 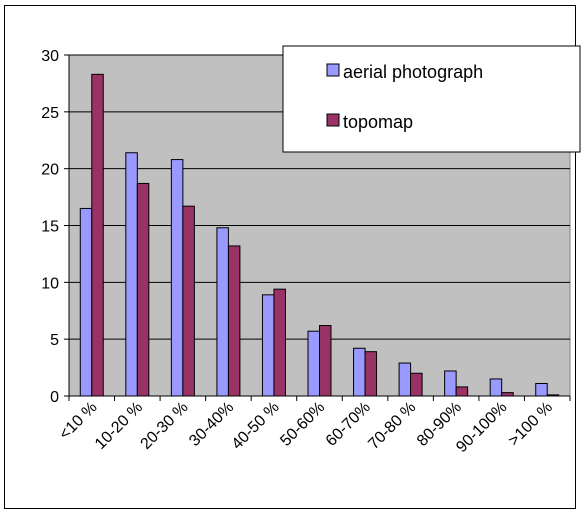 What do you see at coordinates (256, 426) in the screenshot?
I see `x-tick-label: 40-50 %` at bounding box center [256, 426].